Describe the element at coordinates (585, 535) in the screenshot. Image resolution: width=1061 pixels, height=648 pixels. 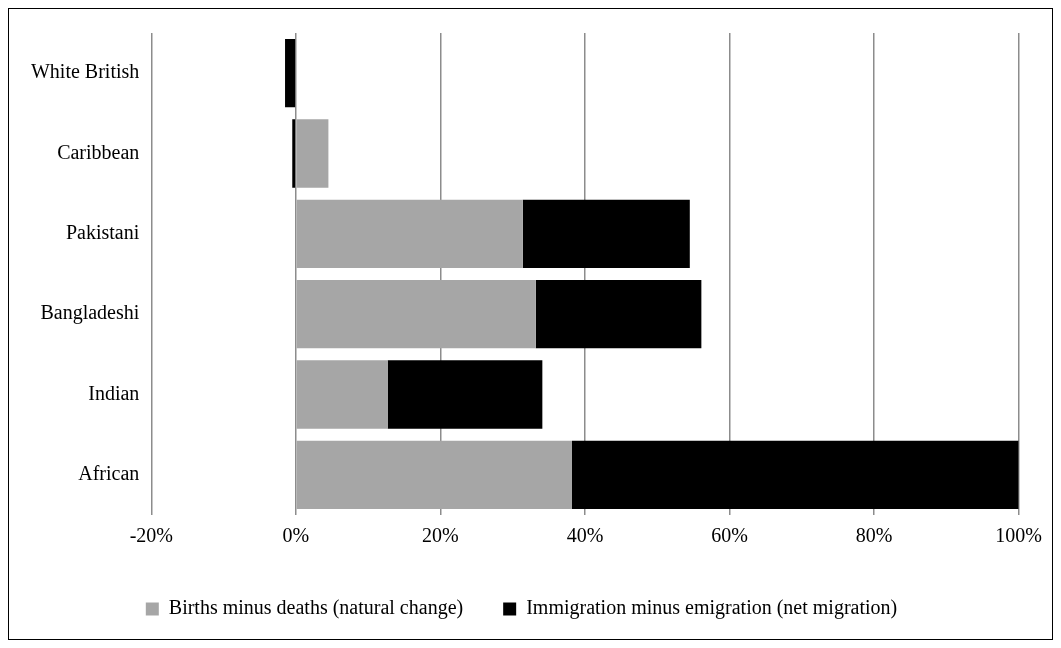
I see `x-tick-label: 40%` at that location.